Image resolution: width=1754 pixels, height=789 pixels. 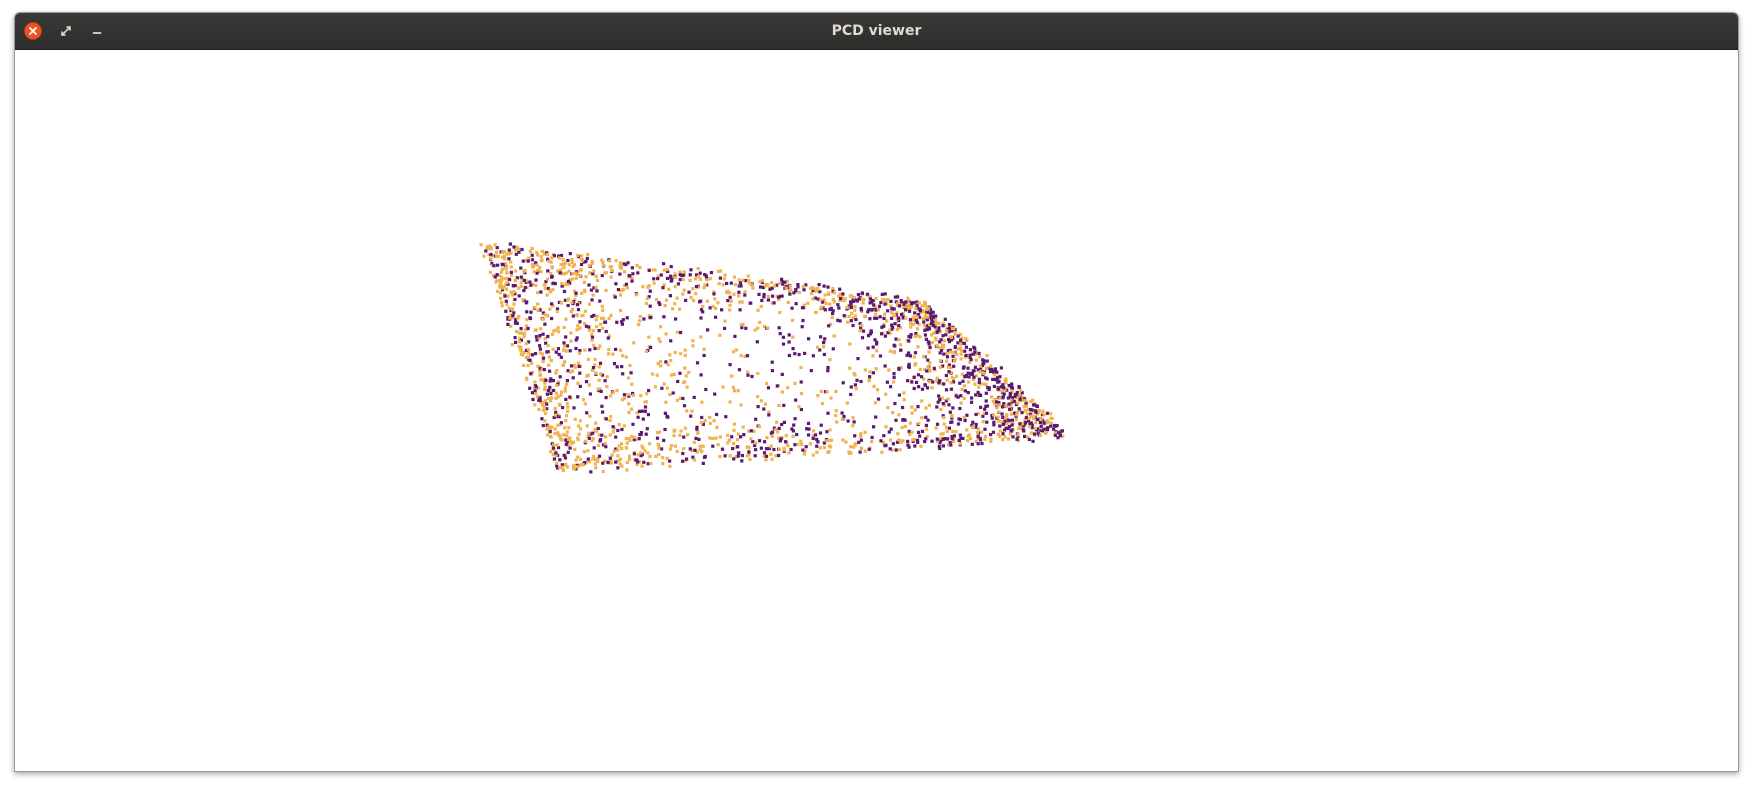 I want to click on close-button, so click(x=33, y=31).